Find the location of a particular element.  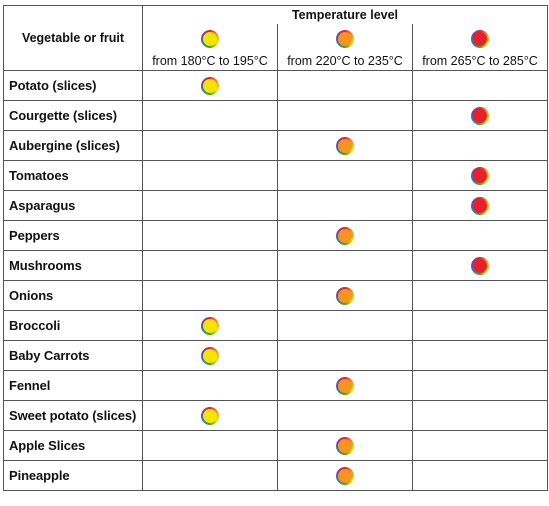

item-name: Potato (slices) is located at coordinates (73, 85).